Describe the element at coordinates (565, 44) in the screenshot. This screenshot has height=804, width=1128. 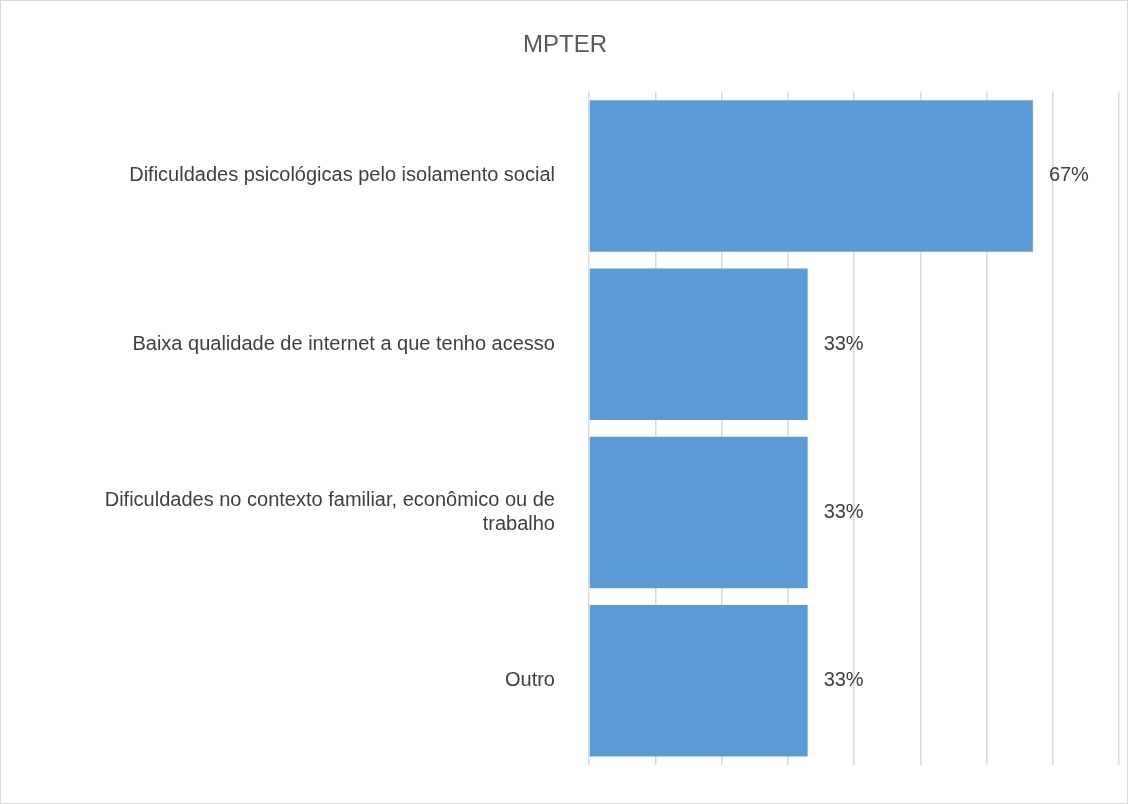
I see `chart-title: MPTER` at that location.